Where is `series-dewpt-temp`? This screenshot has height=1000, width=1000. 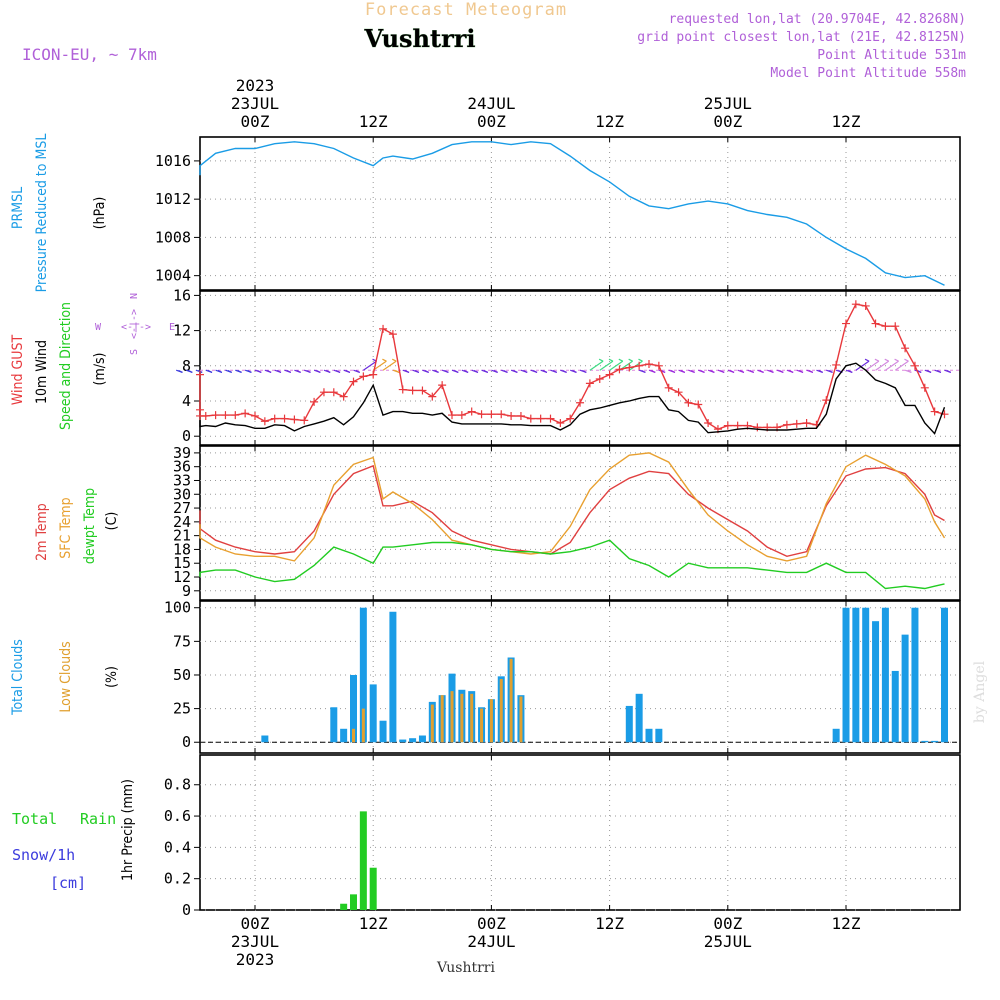
series-dewpt-temp is located at coordinates (572, 564).